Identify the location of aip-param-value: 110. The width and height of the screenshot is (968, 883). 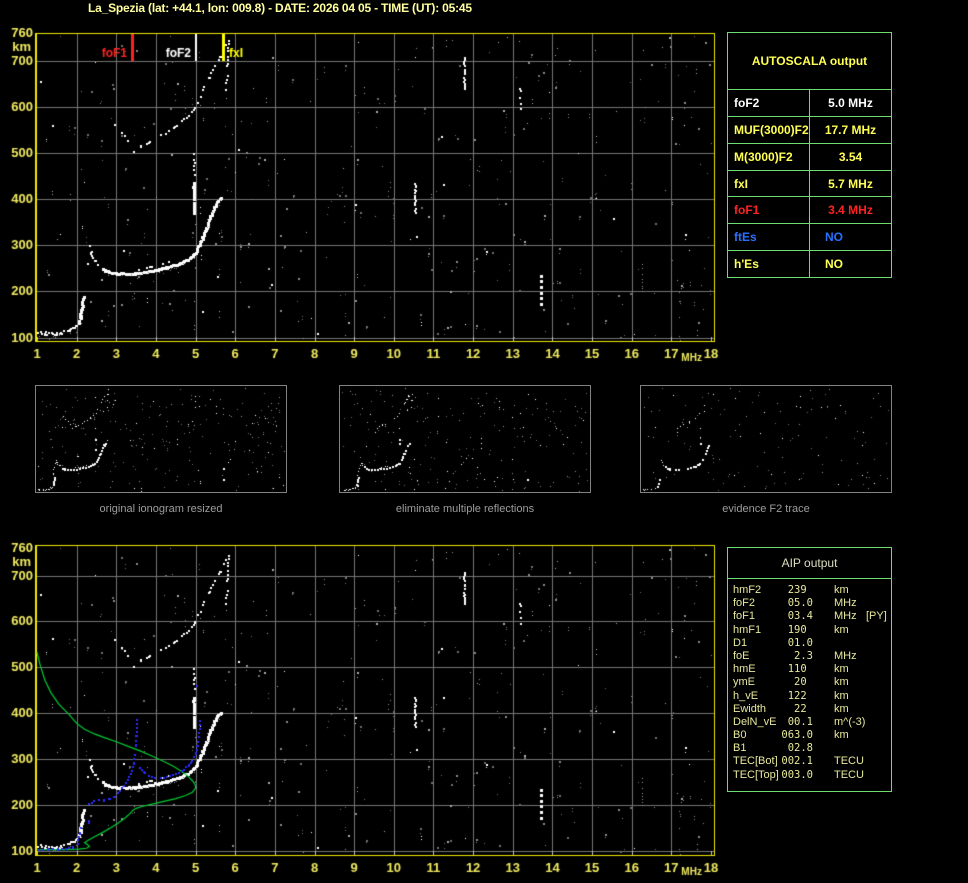
(800, 669).